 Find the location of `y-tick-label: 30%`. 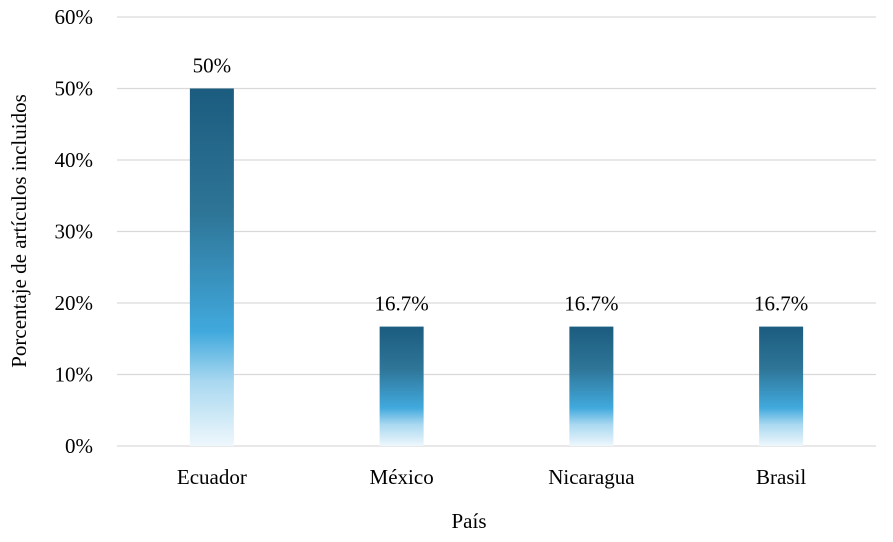

y-tick-label: 30% is located at coordinates (74, 232).